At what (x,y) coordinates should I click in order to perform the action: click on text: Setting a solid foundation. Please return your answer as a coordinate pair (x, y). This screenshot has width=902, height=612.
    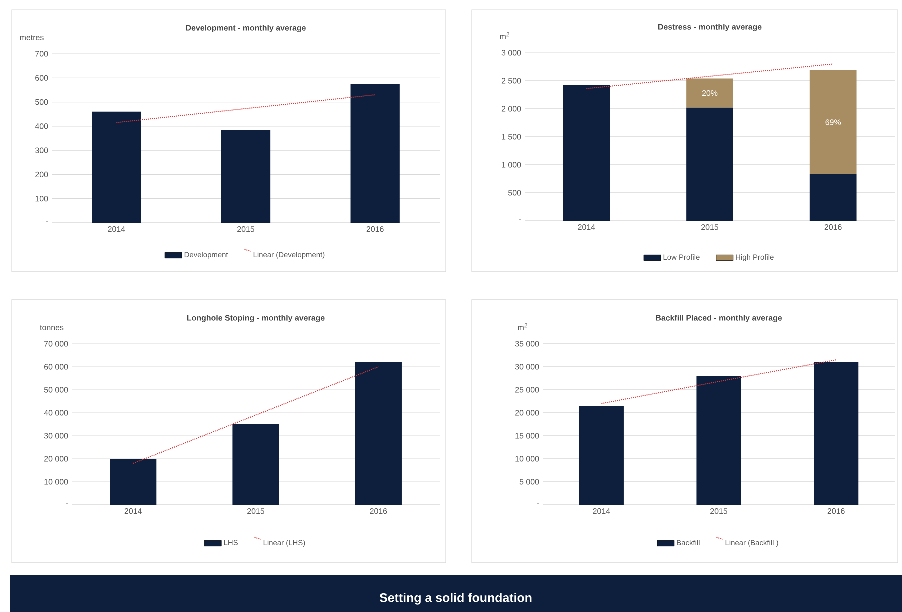
    Looking at the image, I should click on (456, 599).